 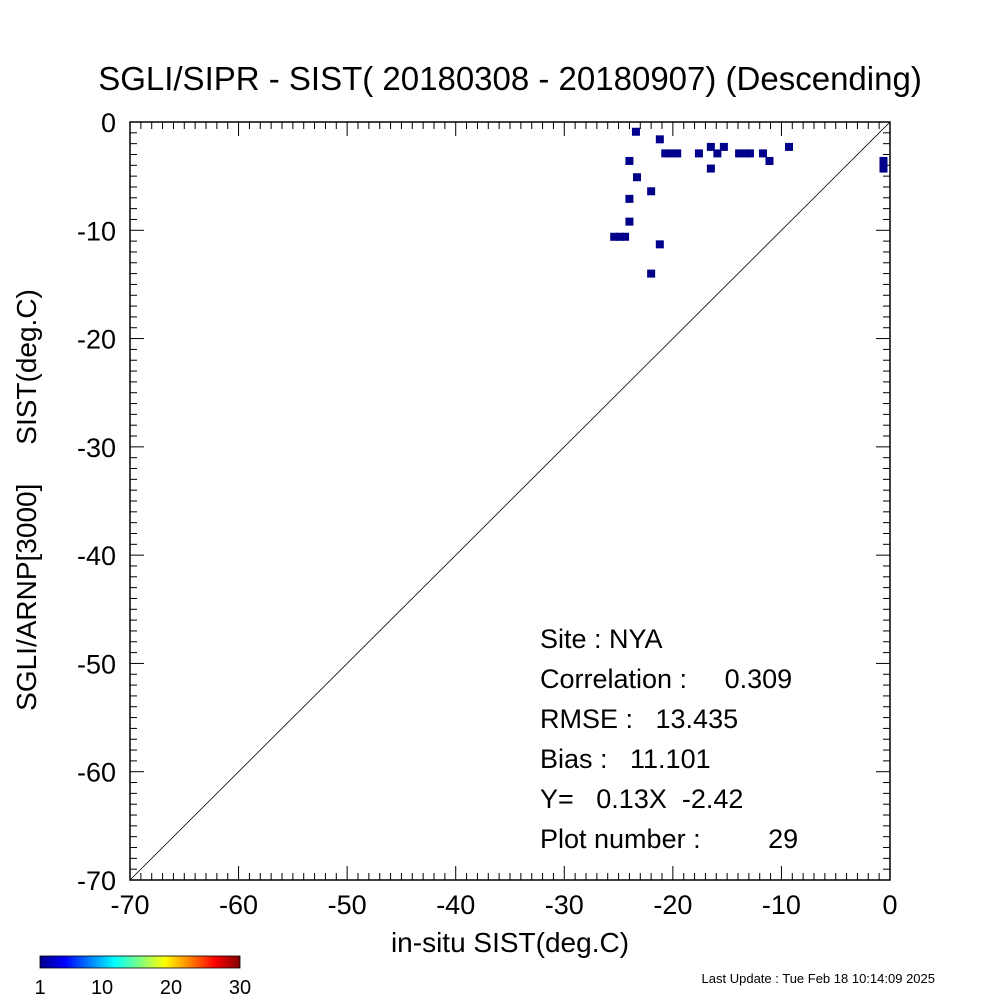 What do you see at coordinates (639, 719) in the screenshot?
I see `stat-line: RMSE : 13.435` at bounding box center [639, 719].